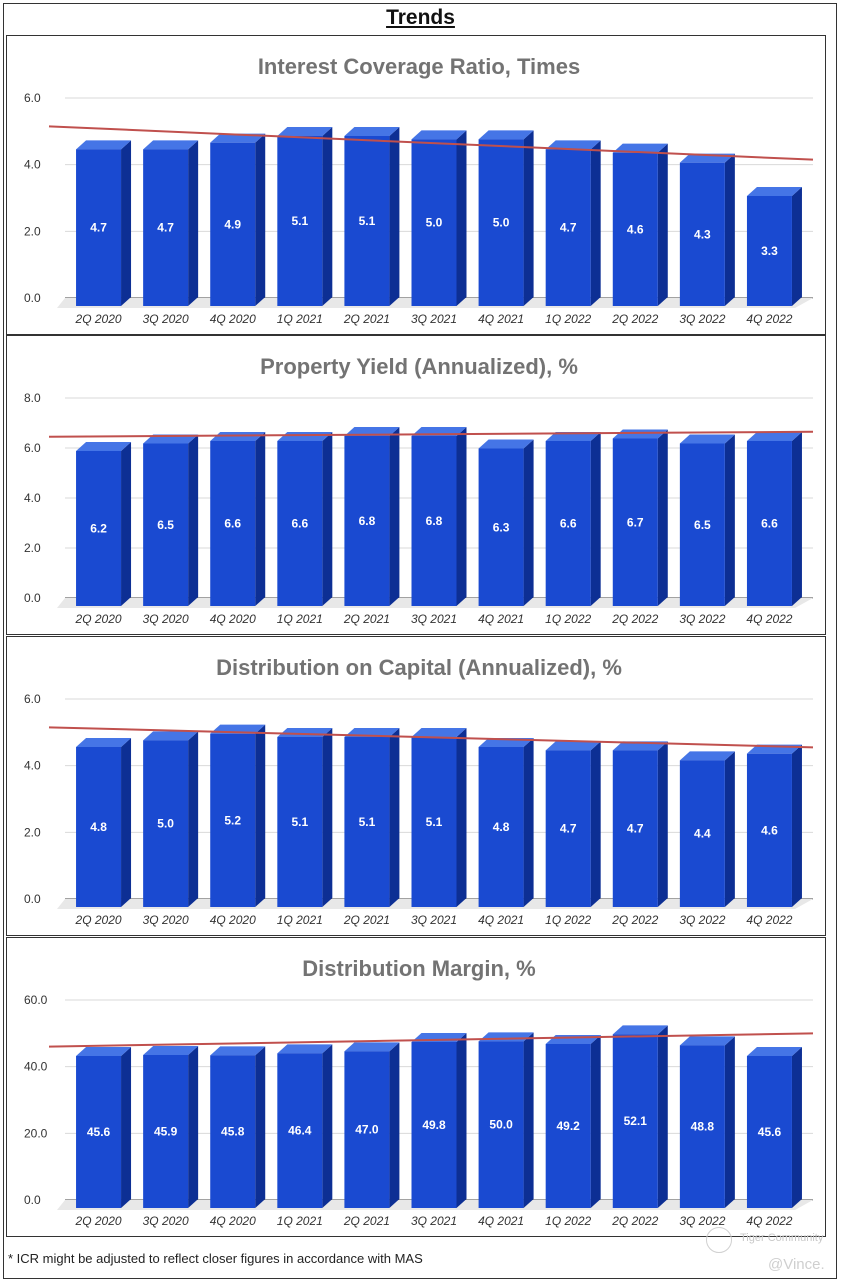  What do you see at coordinates (769, 524) in the screenshot?
I see `data-label: 6.6` at bounding box center [769, 524].